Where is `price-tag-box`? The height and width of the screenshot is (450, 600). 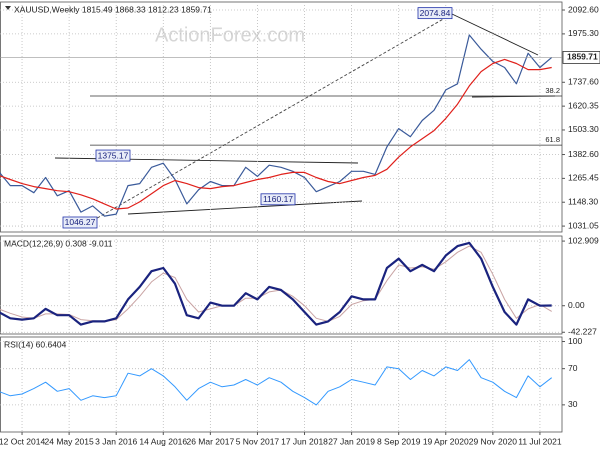
price-tag-box is located at coordinates (581, 57).